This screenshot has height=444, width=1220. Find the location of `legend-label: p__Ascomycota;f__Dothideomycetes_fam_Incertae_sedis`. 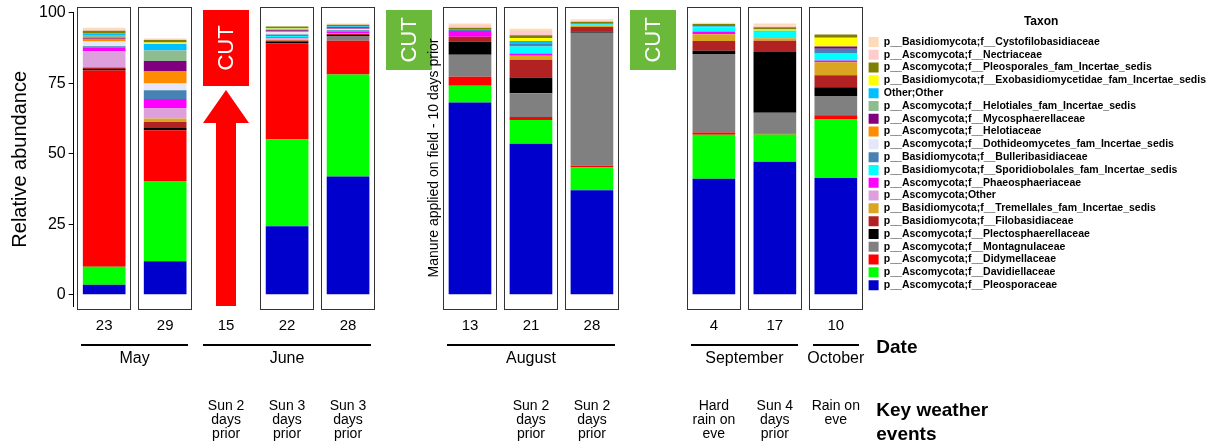

legend-label: p__Ascomycota;f__Dothideomycetes_fam_Incertae_sedis is located at coordinates (1029, 143).